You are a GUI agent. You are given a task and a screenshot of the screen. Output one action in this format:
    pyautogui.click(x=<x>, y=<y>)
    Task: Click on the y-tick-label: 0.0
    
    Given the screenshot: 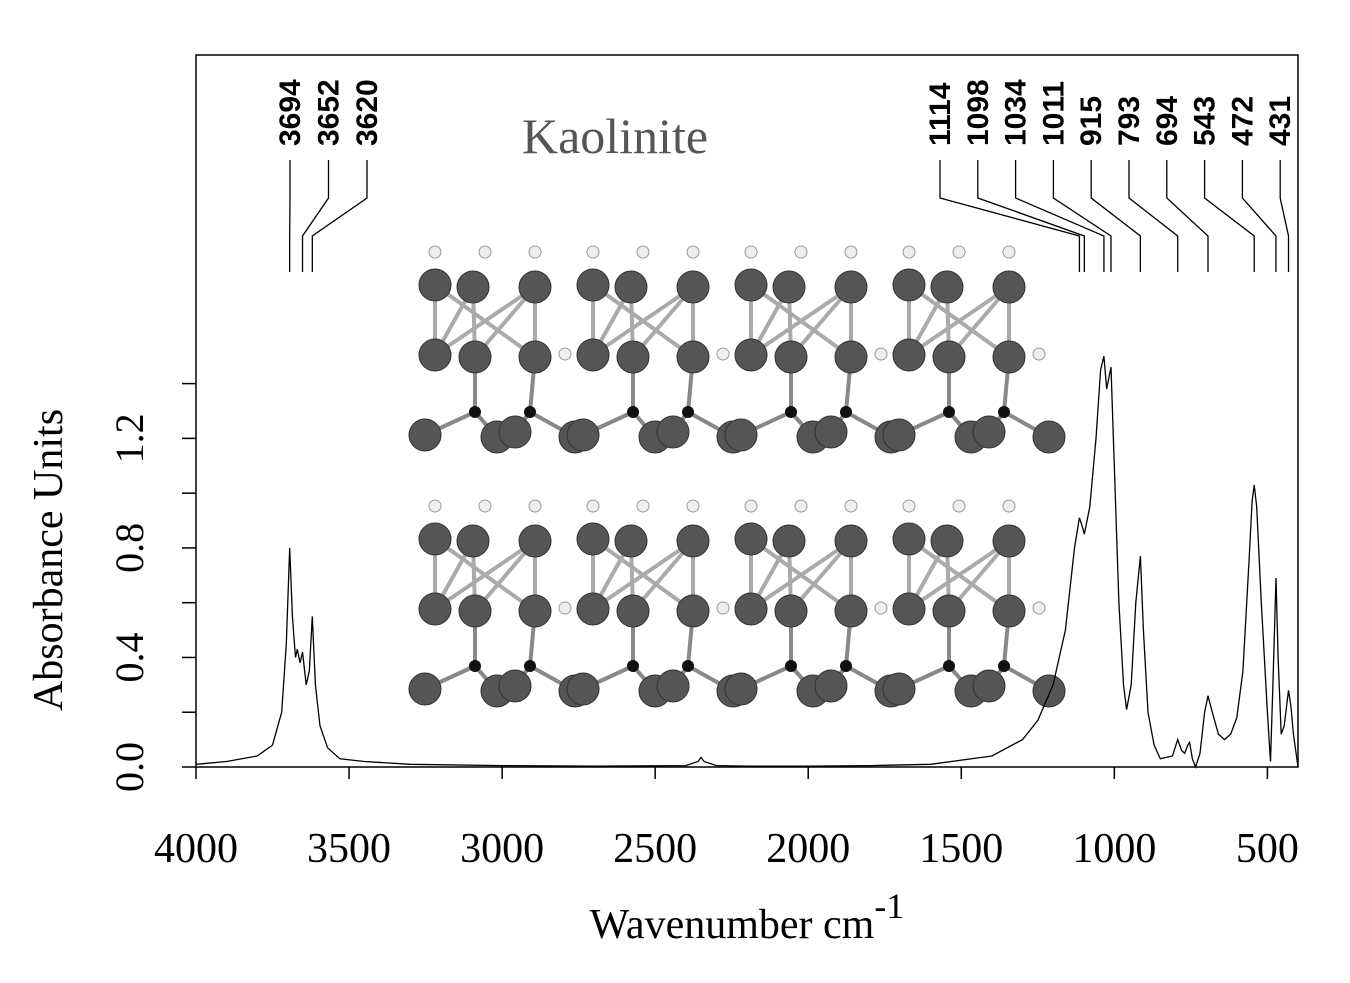 What is the action you would take?
    pyautogui.click(x=129, y=767)
    